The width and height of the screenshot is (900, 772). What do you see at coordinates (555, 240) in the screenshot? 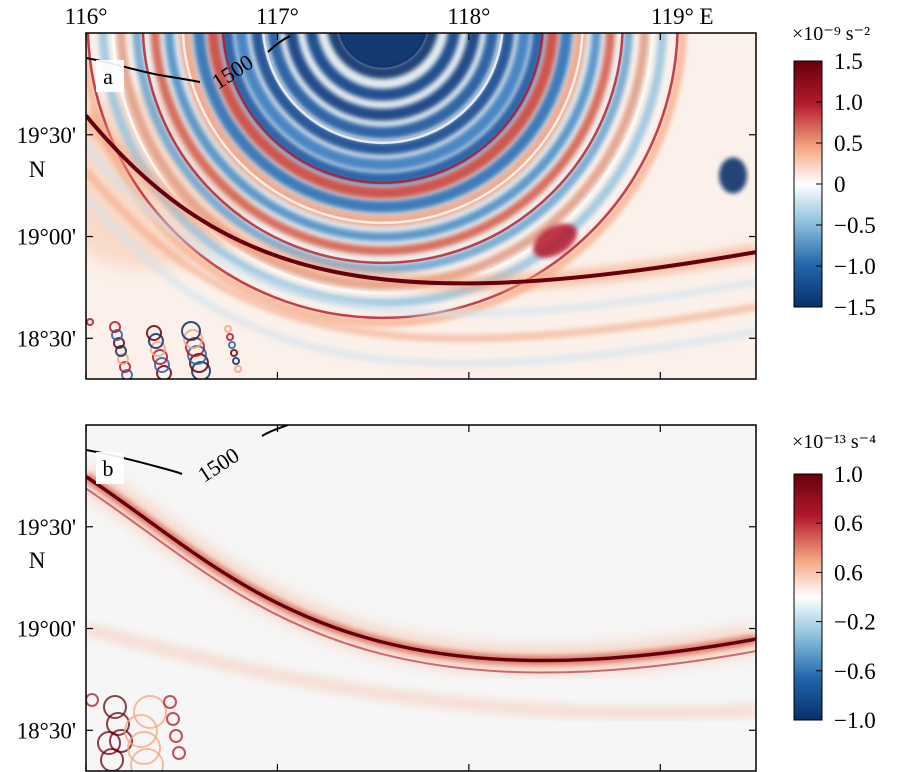
I see `positive-patch` at bounding box center [555, 240].